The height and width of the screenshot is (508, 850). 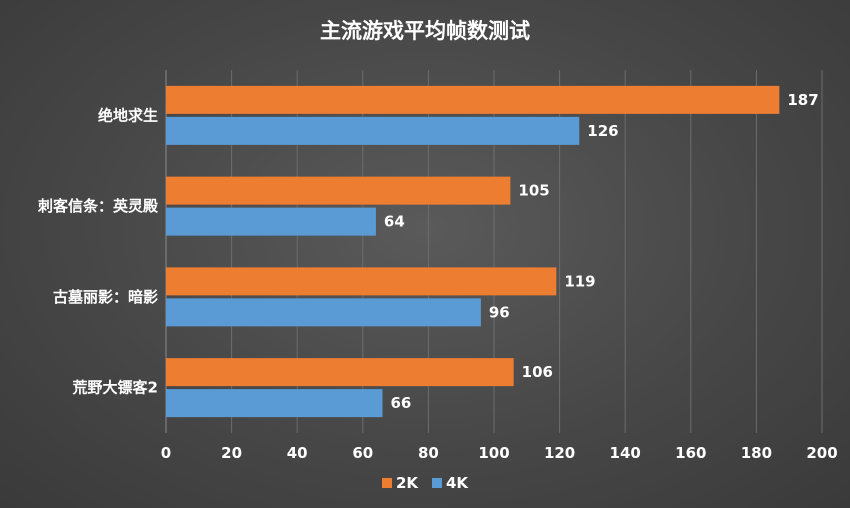 I want to click on data-label: 96, so click(x=499, y=312).